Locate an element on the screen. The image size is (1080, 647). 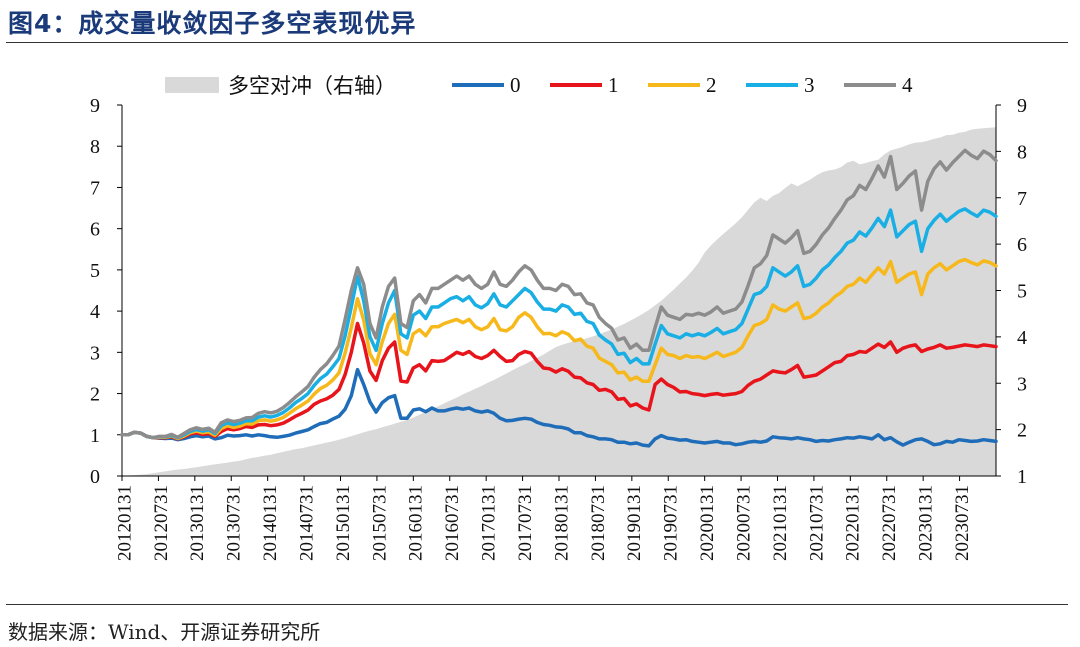
x-tick-label: 20140131 is located at coordinates (270, 523).